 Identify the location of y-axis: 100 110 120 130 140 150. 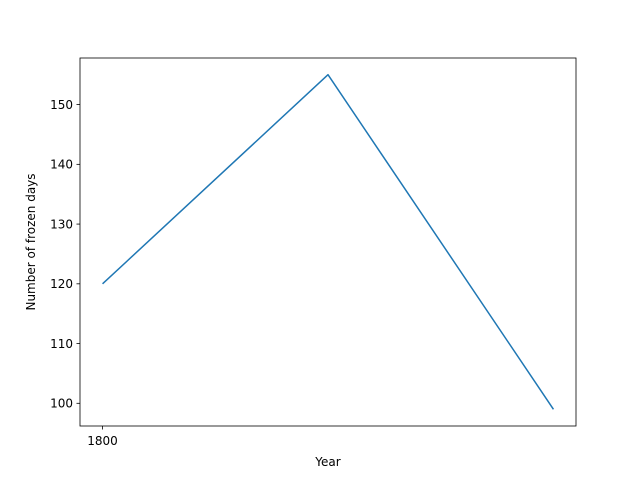
(65, 254).